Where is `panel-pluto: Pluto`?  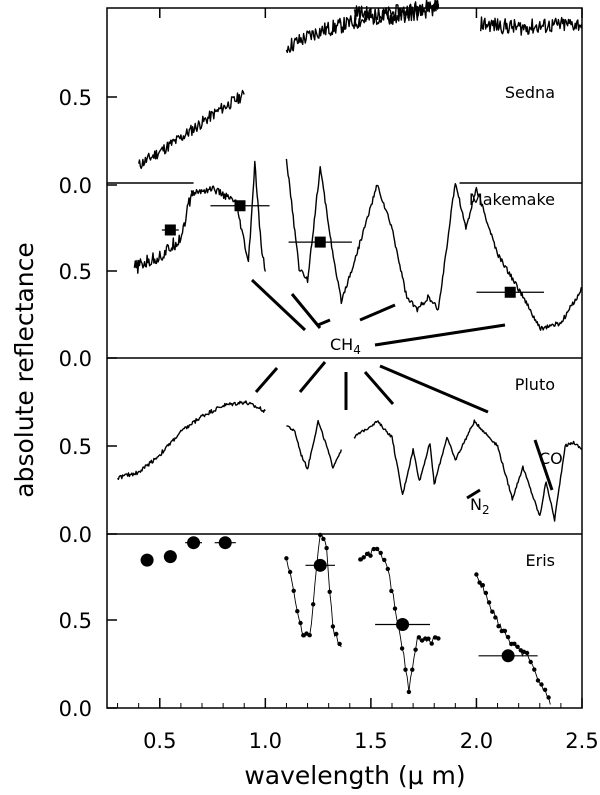 panel-pluto: Pluto is located at coordinates (350, 448).